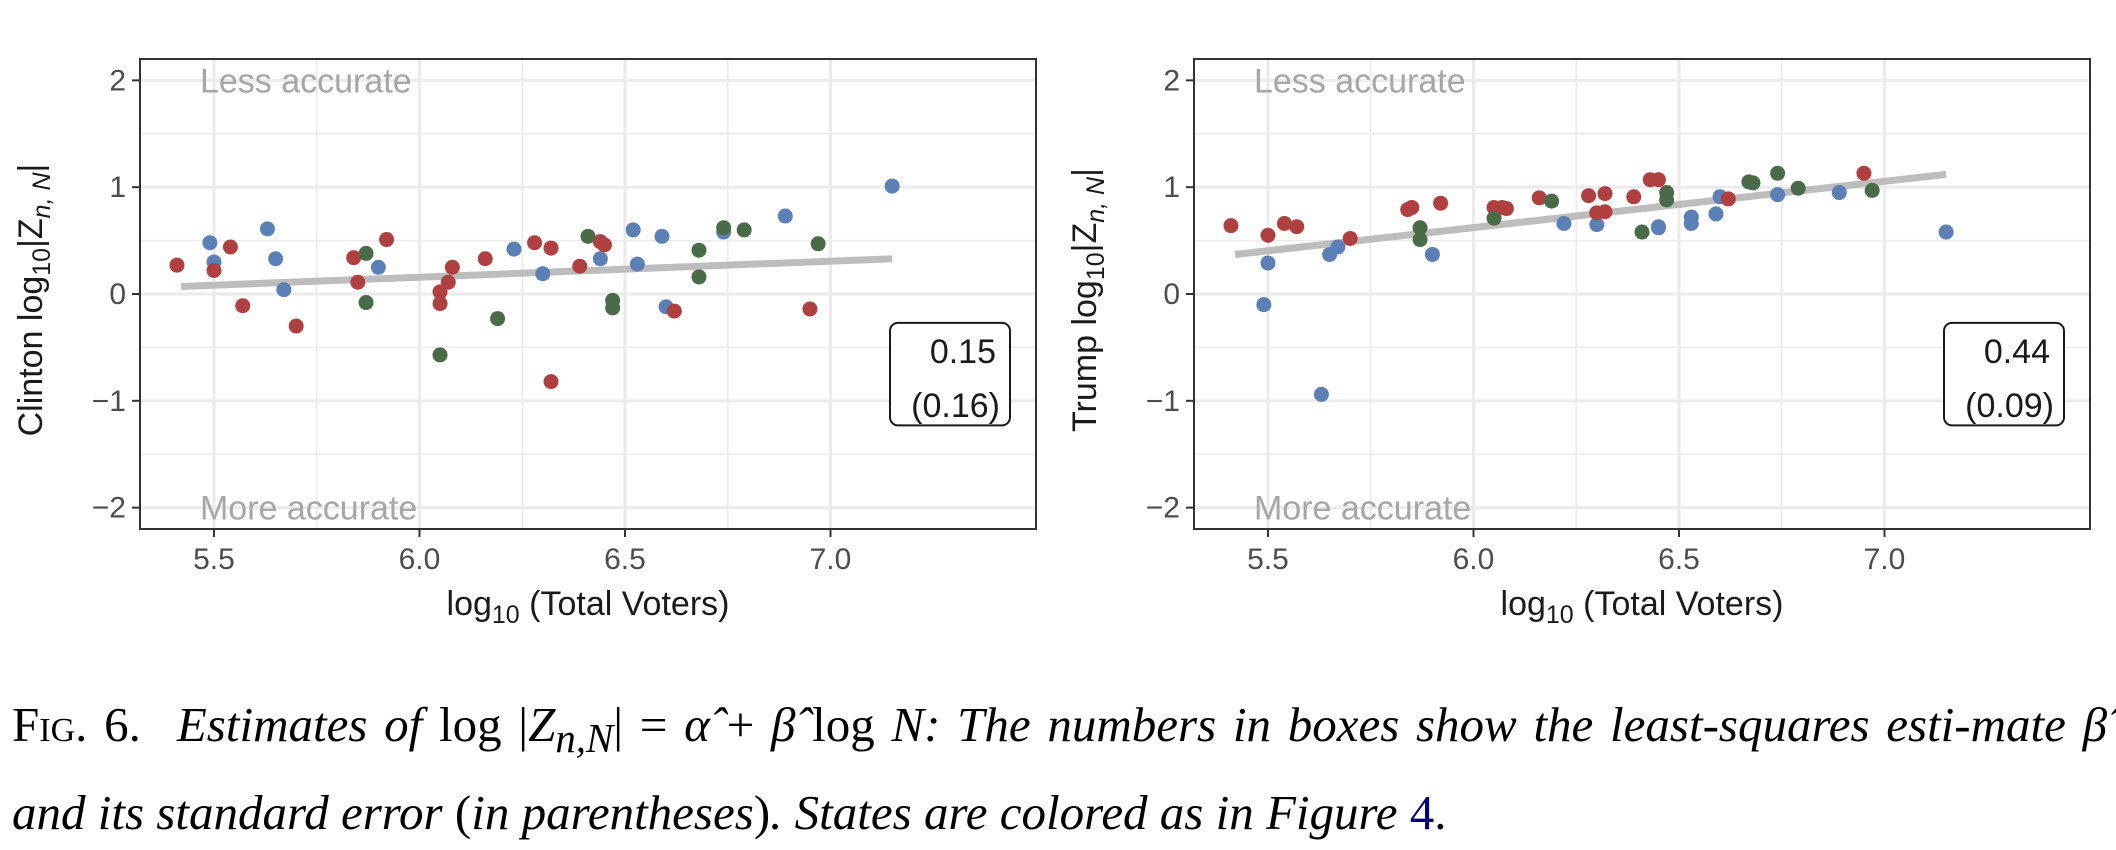 The width and height of the screenshot is (2116, 850). What do you see at coordinates (1422, 812) in the screenshot?
I see `caption-figure-ref: 4` at bounding box center [1422, 812].